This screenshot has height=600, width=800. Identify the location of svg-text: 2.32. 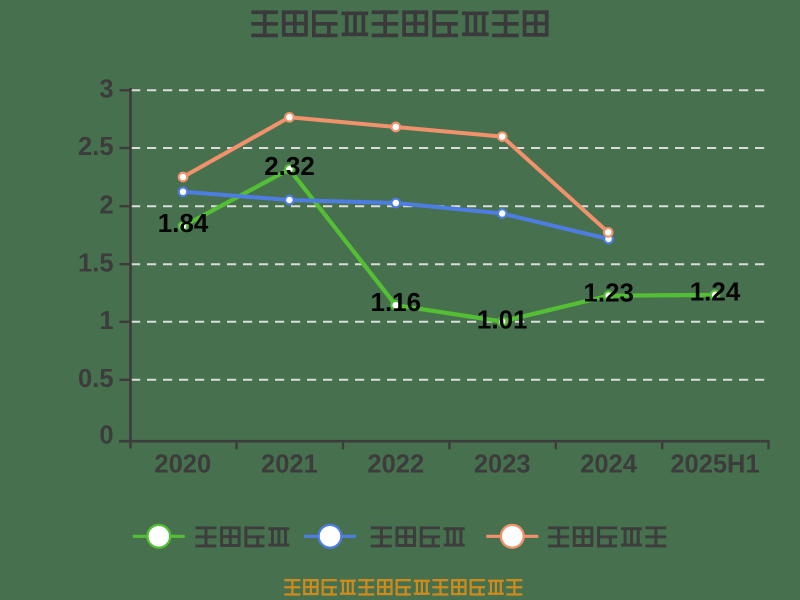
(289, 166).